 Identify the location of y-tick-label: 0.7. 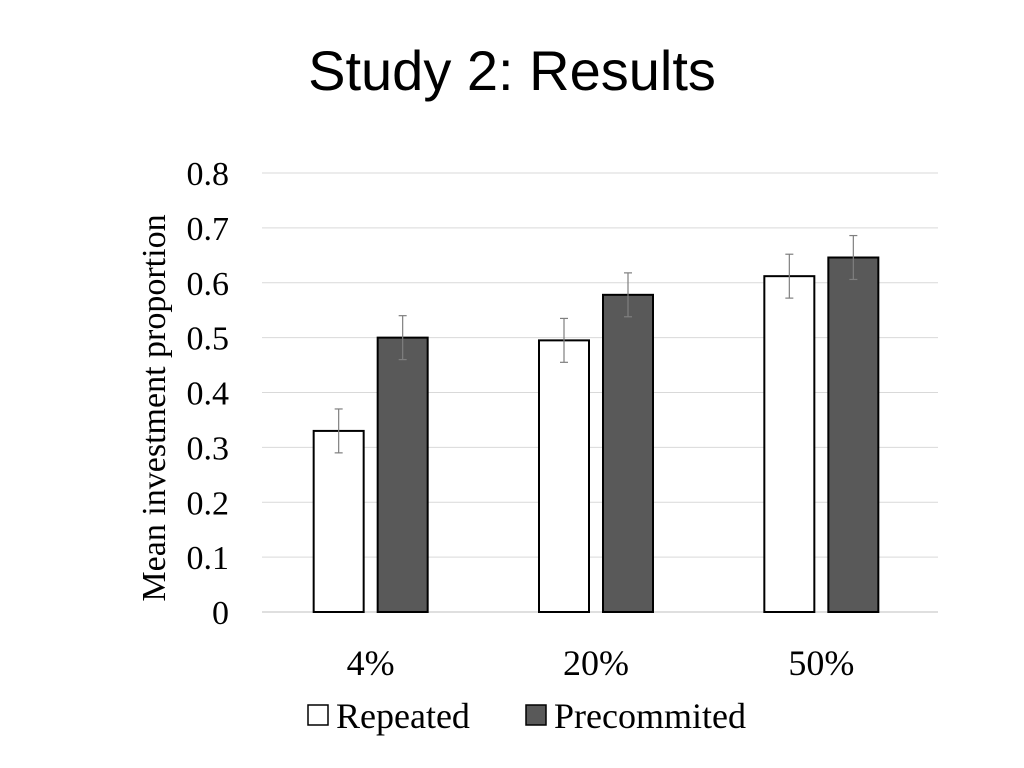
(208, 229).